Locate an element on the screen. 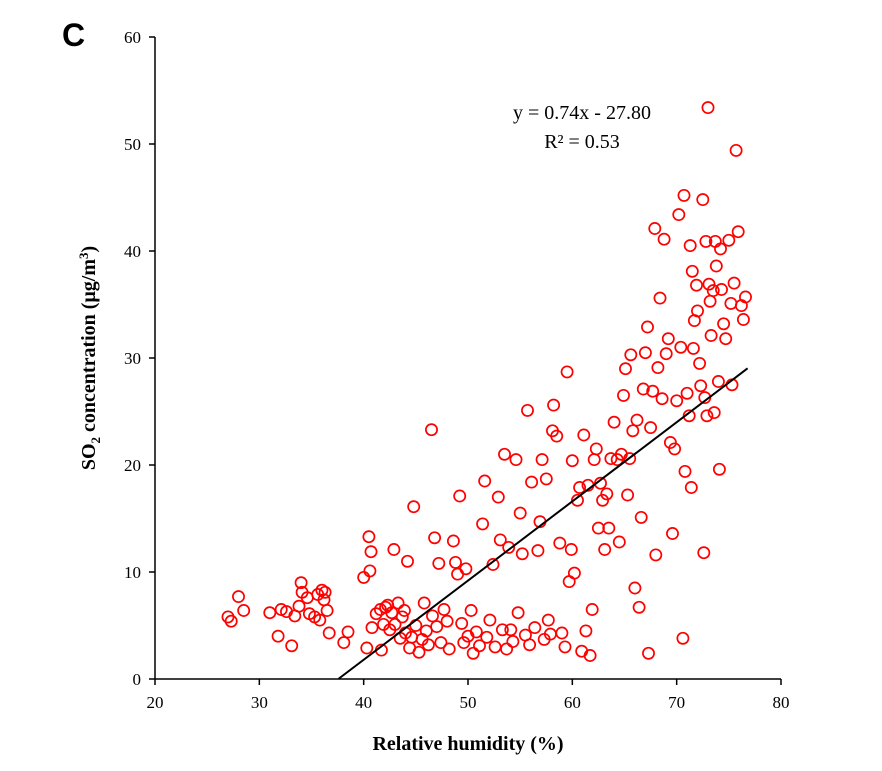  y-axis-title-sup: 3 is located at coordinates (83, 255).